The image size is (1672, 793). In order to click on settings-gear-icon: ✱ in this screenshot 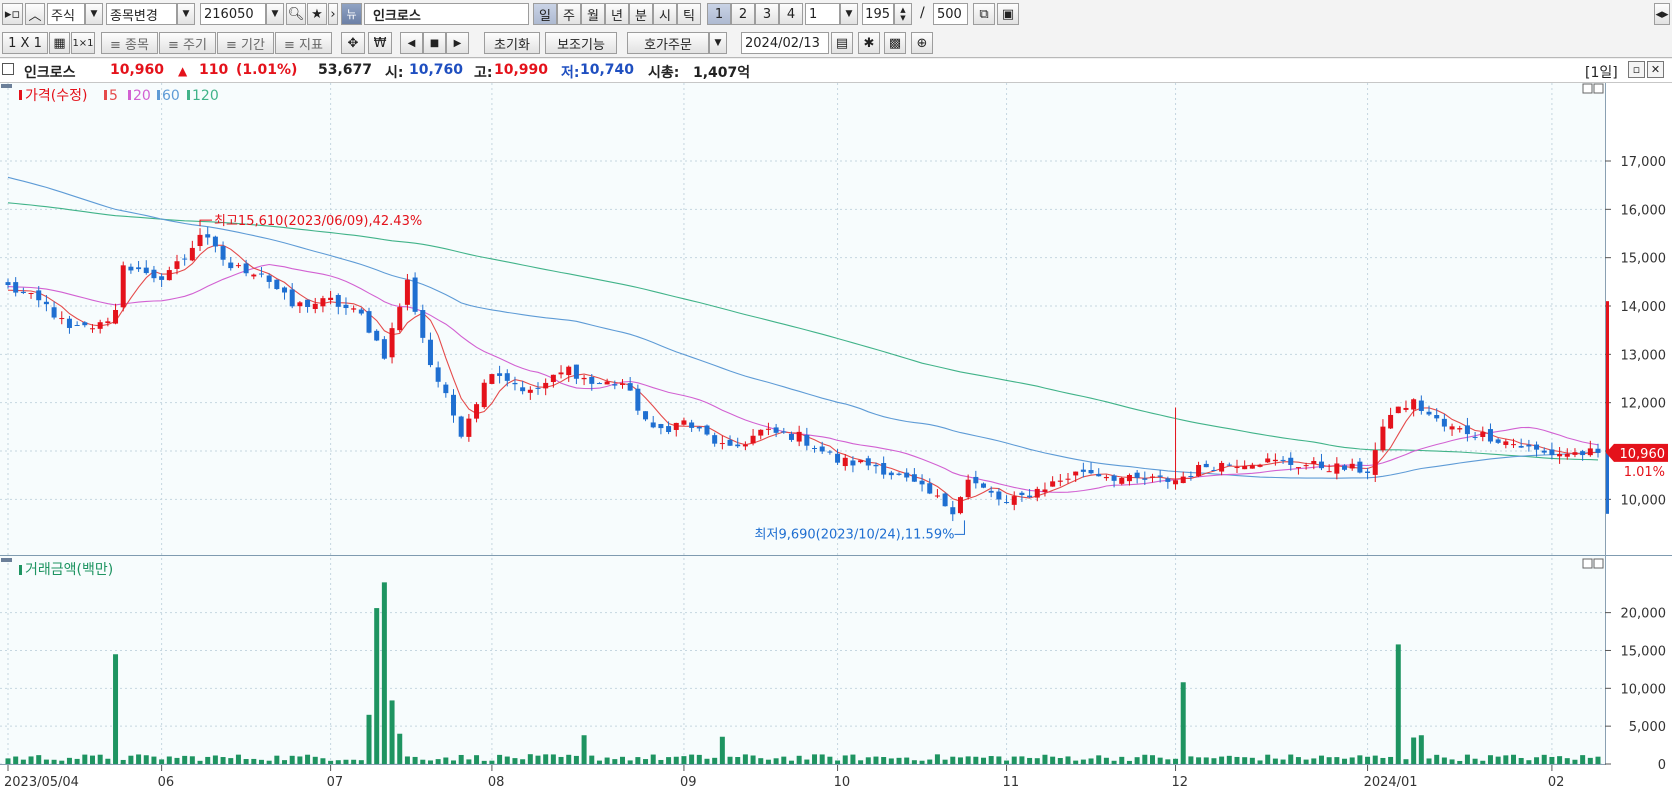, I will do `click(869, 43)`.